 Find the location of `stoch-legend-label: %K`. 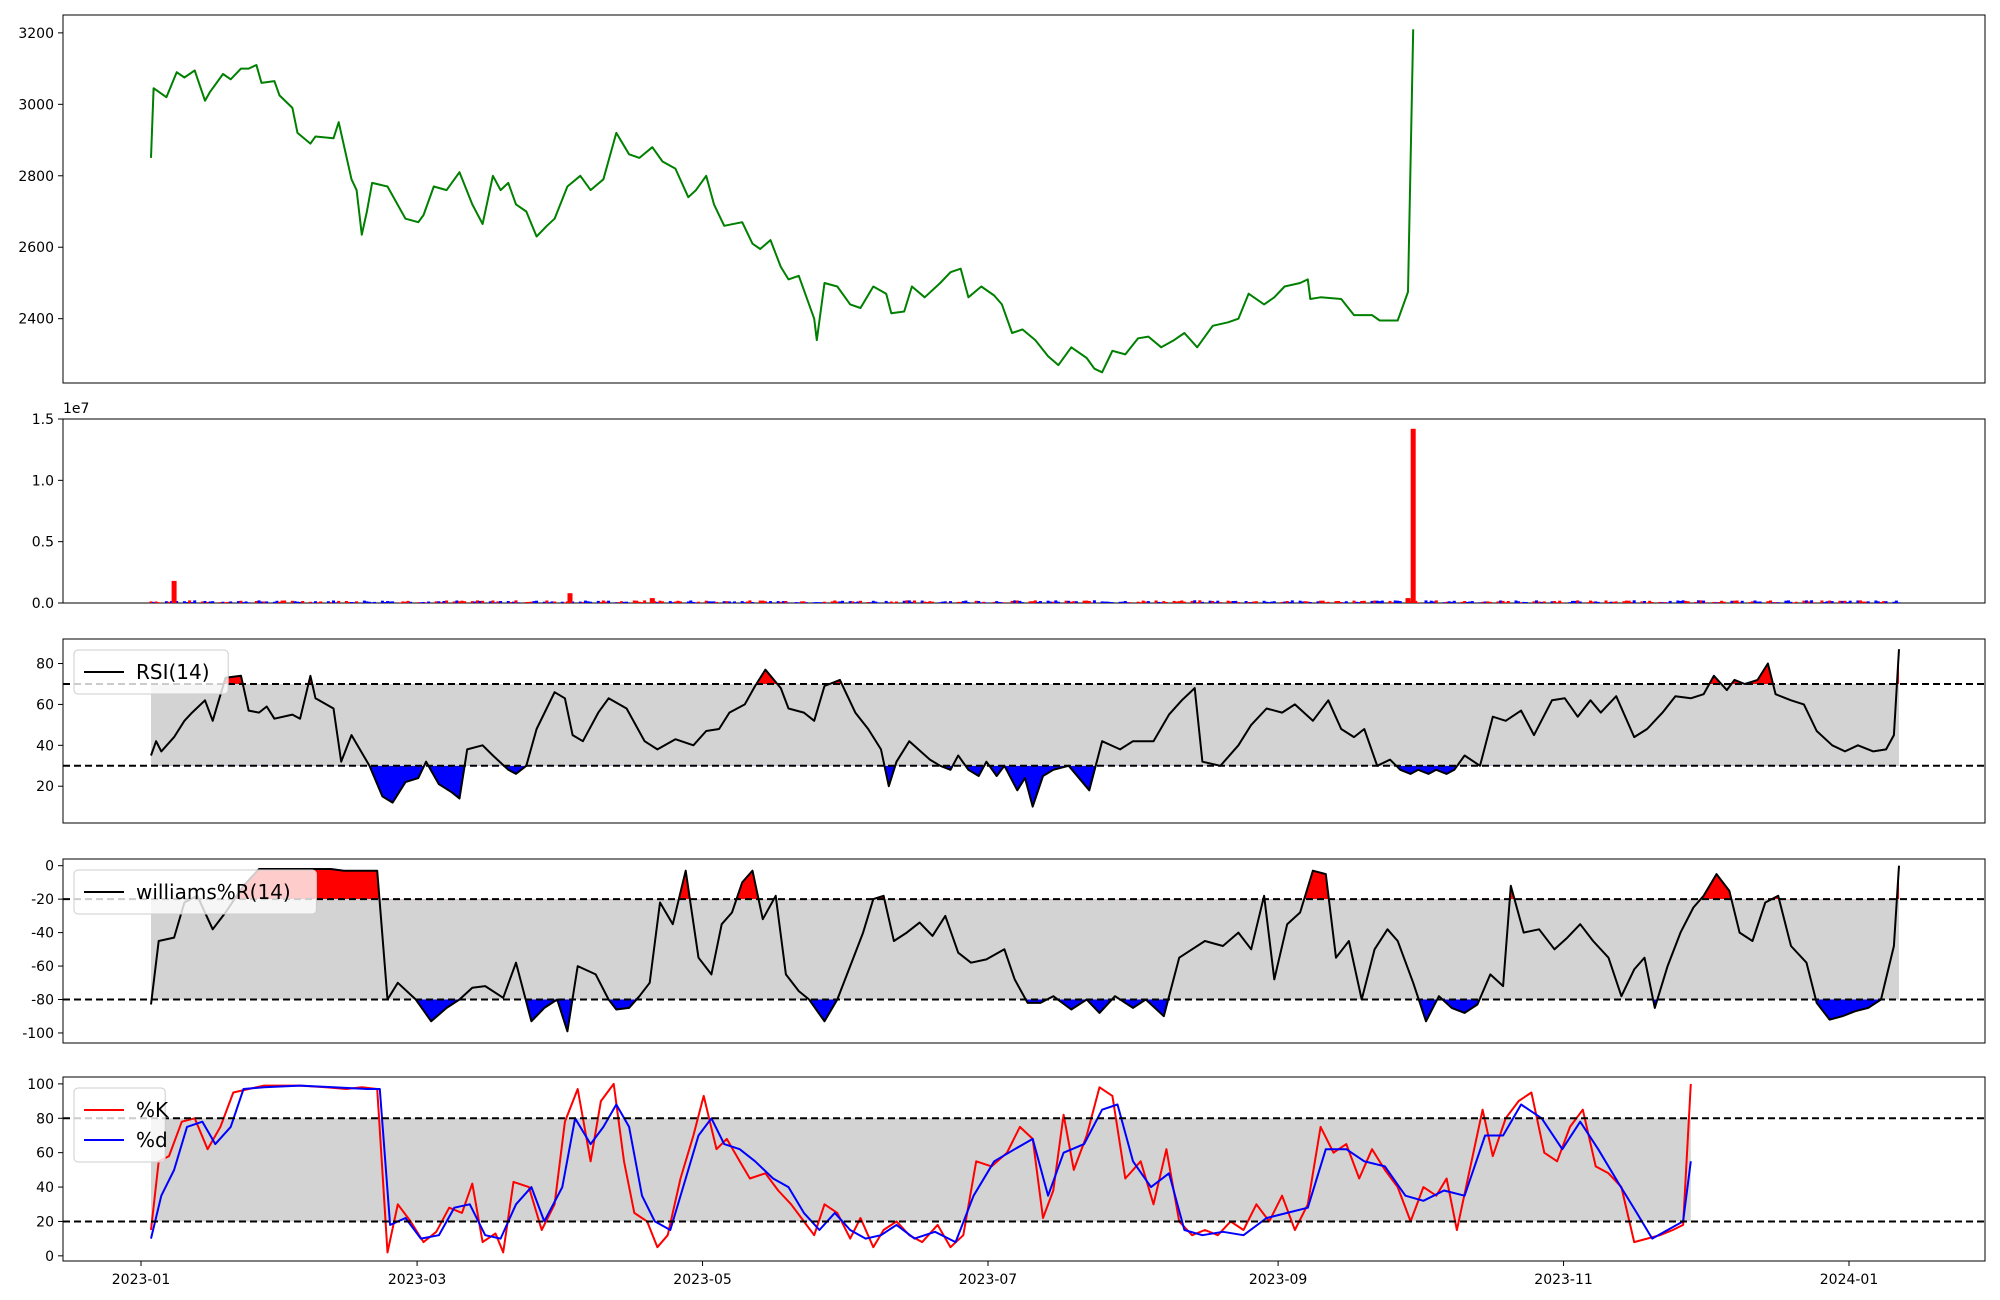

stoch-legend-label: %K is located at coordinates (152, 1110).